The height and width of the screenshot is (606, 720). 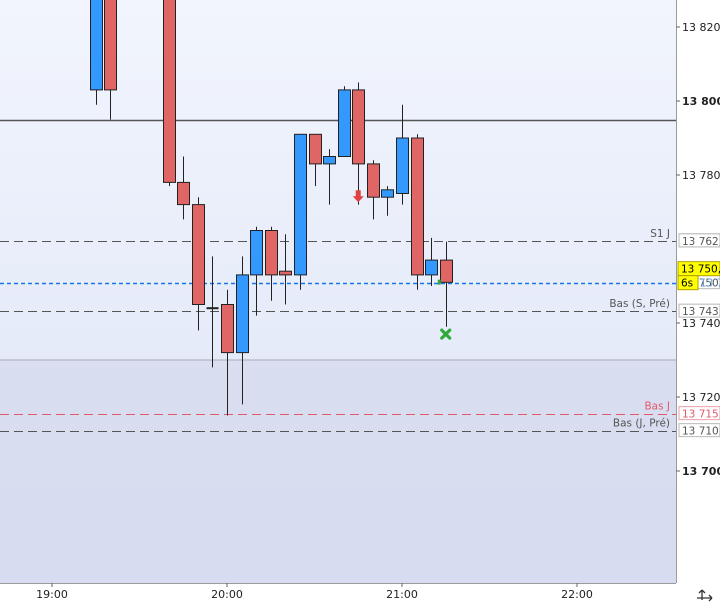 What do you see at coordinates (698, 301) in the screenshot?
I see `price-axis-panel` at bounding box center [698, 301].